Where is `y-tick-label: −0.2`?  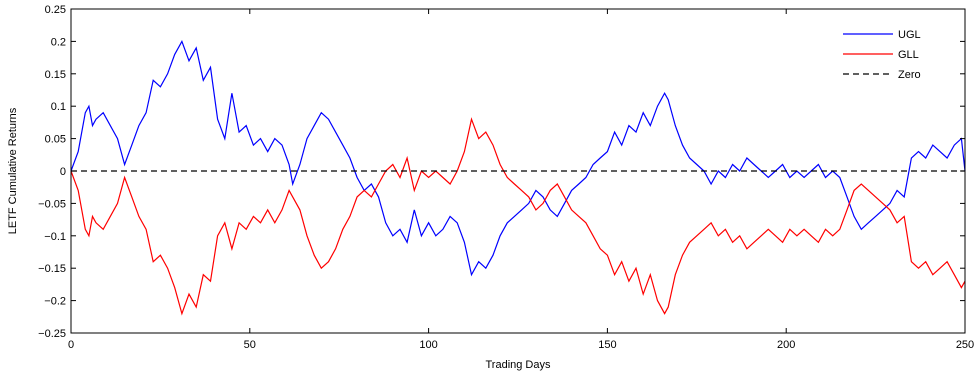
y-tick-label: −0.2 is located at coordinates (55, 302).